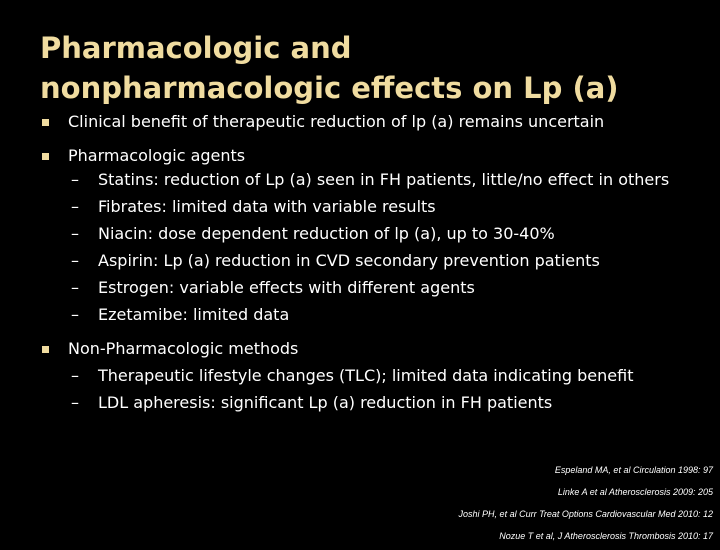  What do you see at coordinates (196, 48) in the screenshot?
I see `slide-title-line-1: Pharmacologic and` at bounding box center [196, 48].